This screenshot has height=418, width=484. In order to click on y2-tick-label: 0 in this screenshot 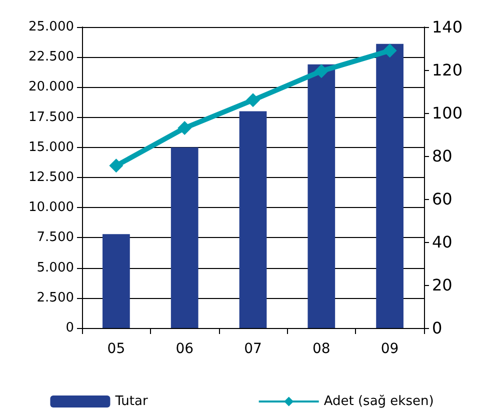, I will do `click(437, 328)`.